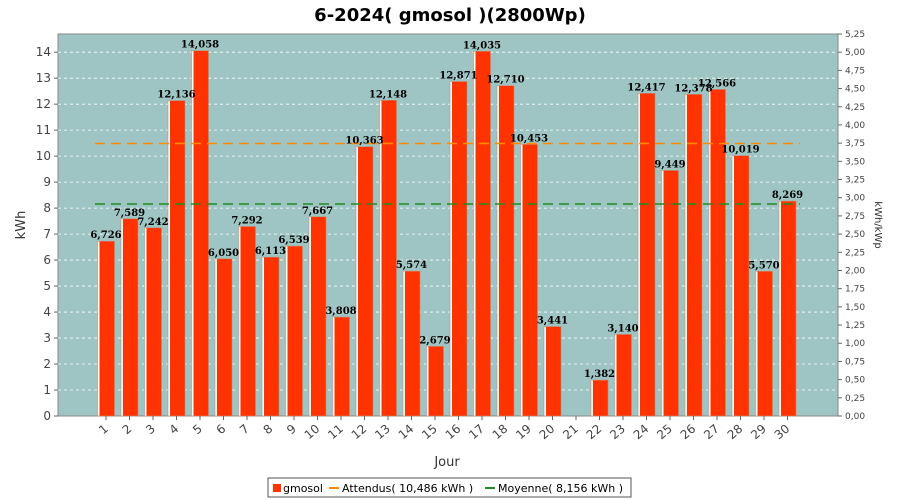 The height and width of the screenshot is (500, 900). What do you see at coordinates (406, 432) in the screenshot?
I see `x-tick-label: 14` at bounding box center [406, 432].